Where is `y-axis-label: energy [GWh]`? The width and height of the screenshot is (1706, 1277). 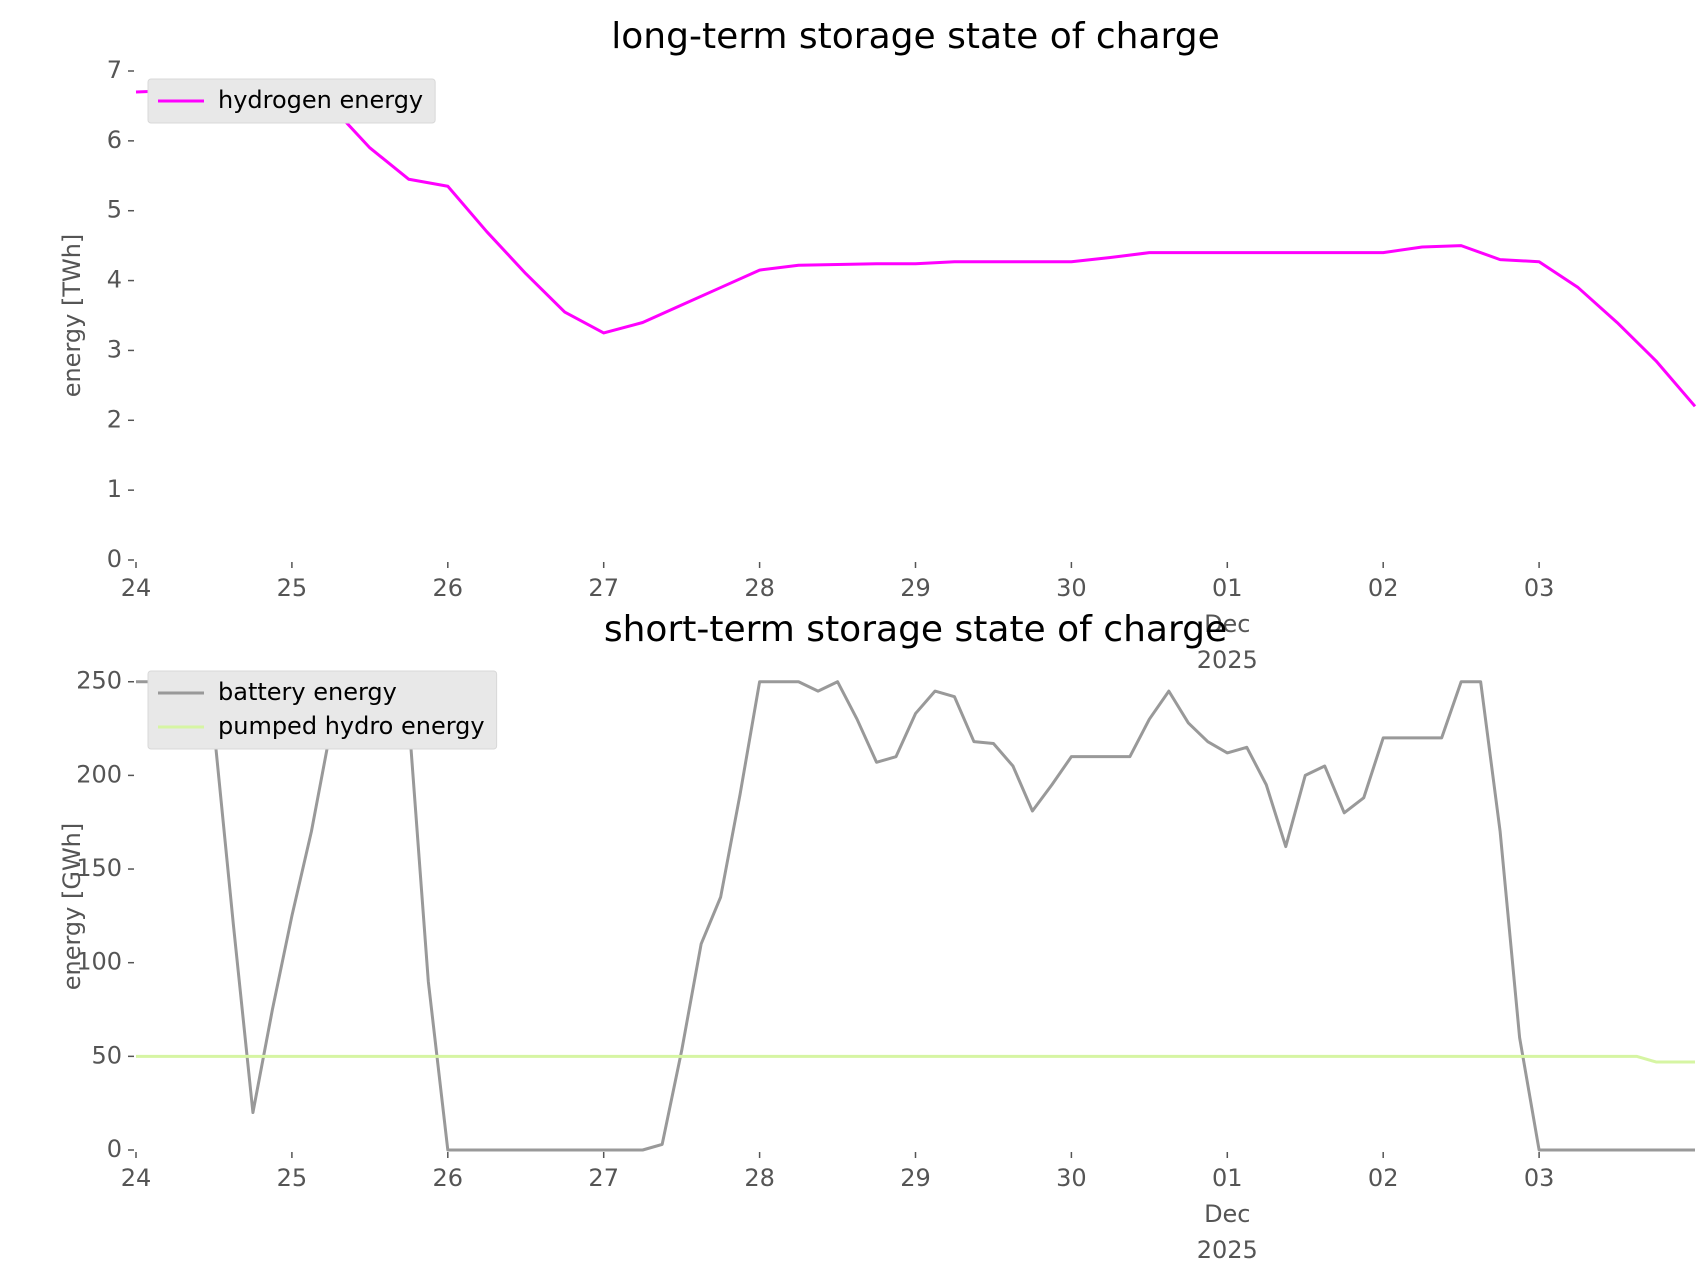 y-axis-label: energy [GWh] is located at coordinates (72, 907).